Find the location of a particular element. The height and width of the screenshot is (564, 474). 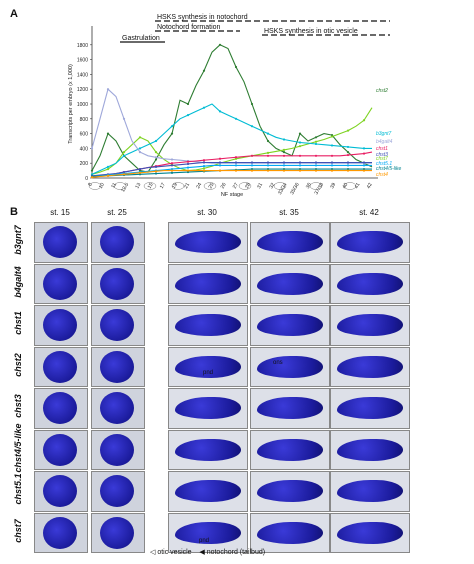

x-tick-label: 32 is located at coordinates (272, 186).